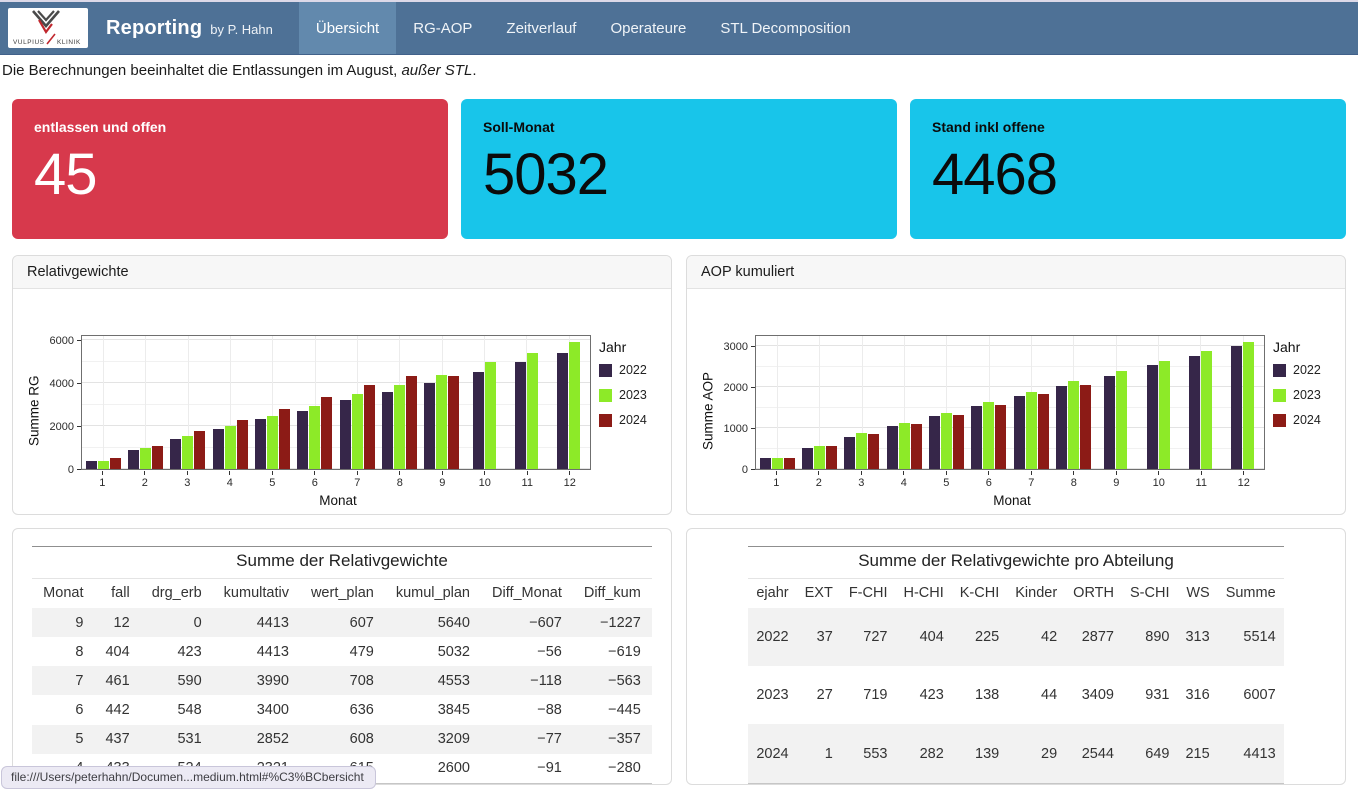 This screenshot has width=1358, height=793. Describe the element at coordinates (1031, 430) in the screenshot. I see `bar-2023-m7` at that location.